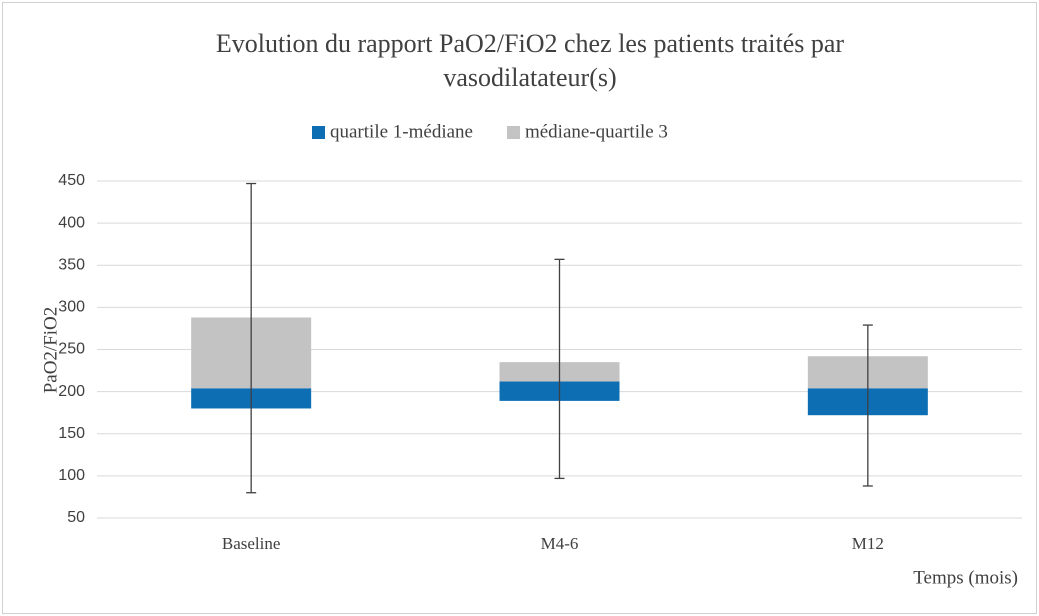 Image resolution: width=1039 pixels, height=616 pixels. Describe the element at coordinates (529, 77) in the screenshot. I see `chart-title: vasodilatateur(s)` at that location.